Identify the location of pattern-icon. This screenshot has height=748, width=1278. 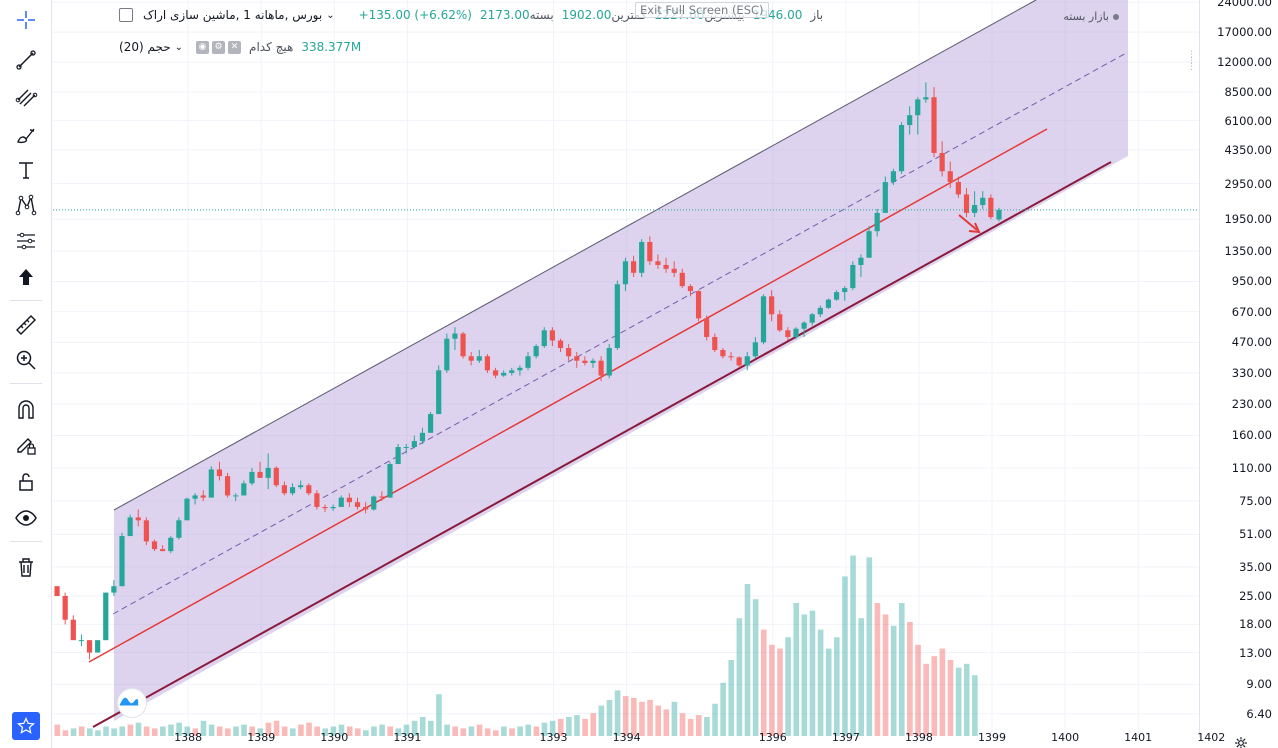
(26, 205).